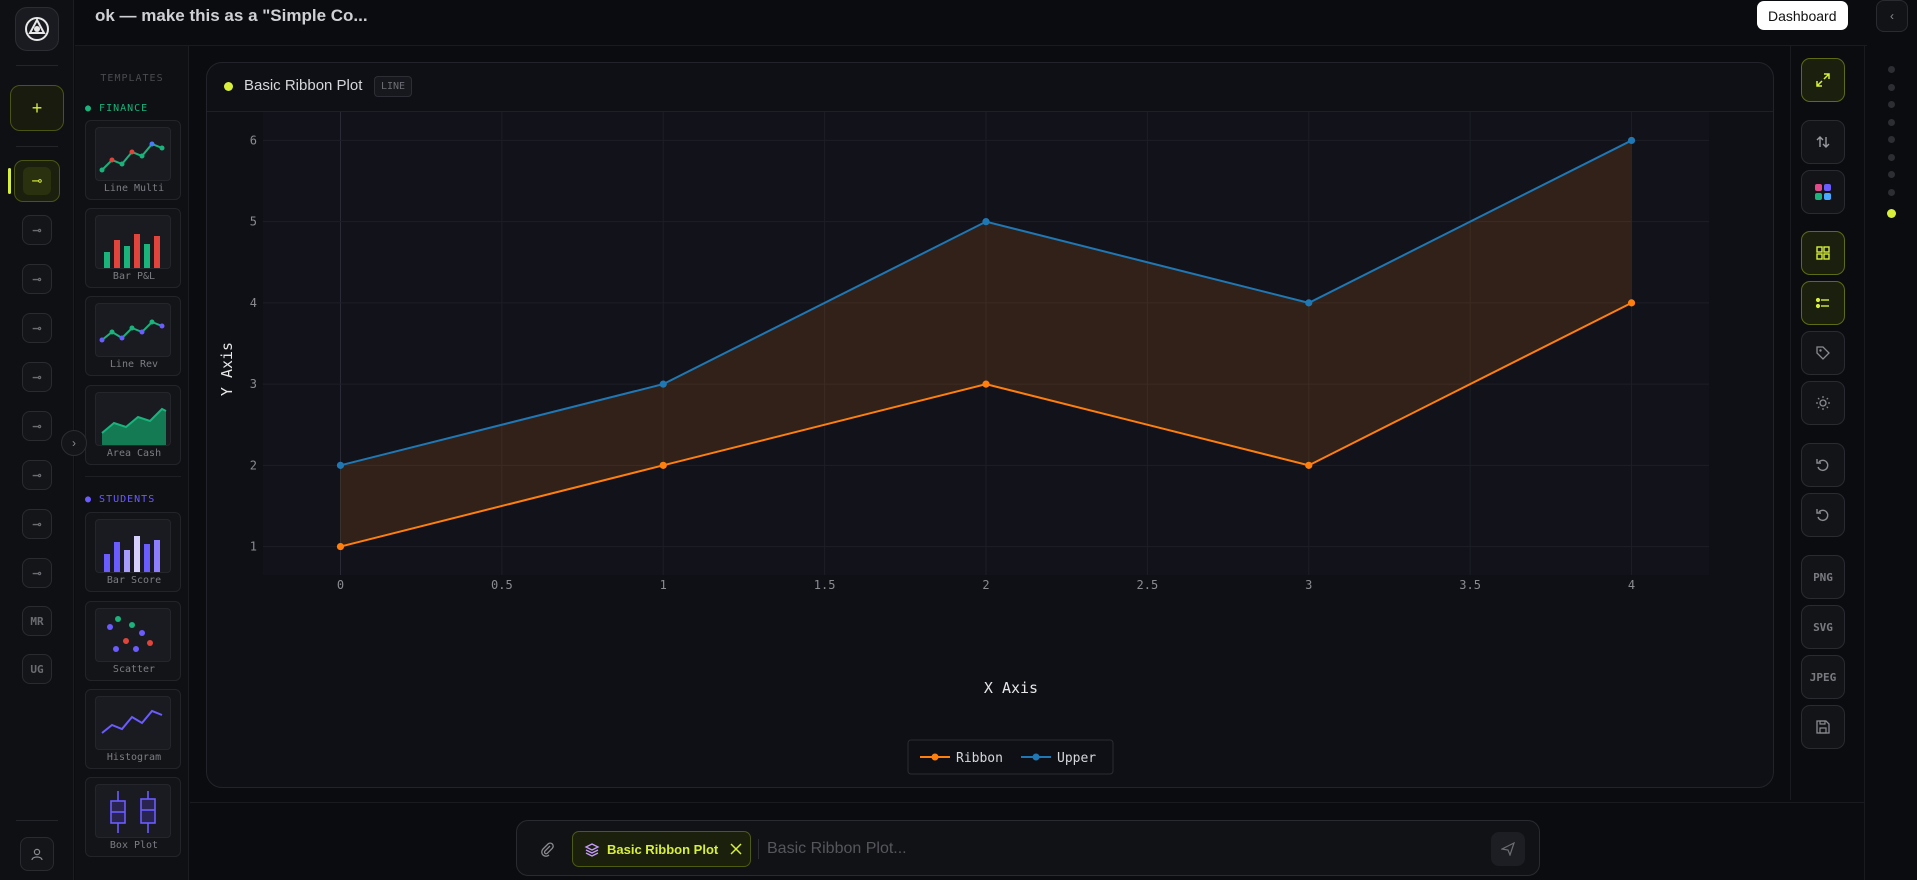  I want to click on template-box-plot: Box Plot, so click(133, 817).